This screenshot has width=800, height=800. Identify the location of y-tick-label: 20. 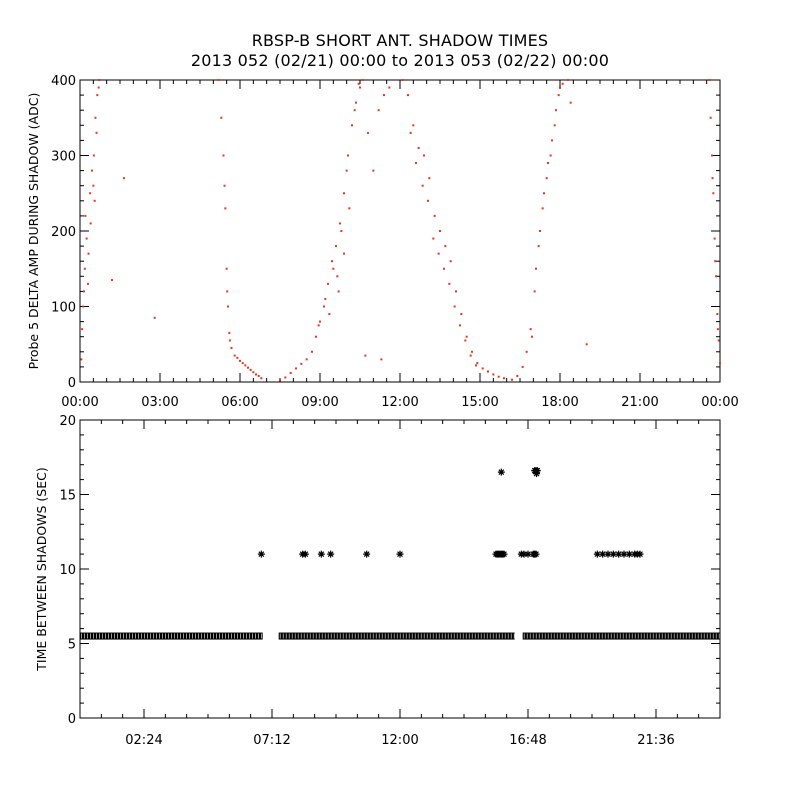
(67, 421).